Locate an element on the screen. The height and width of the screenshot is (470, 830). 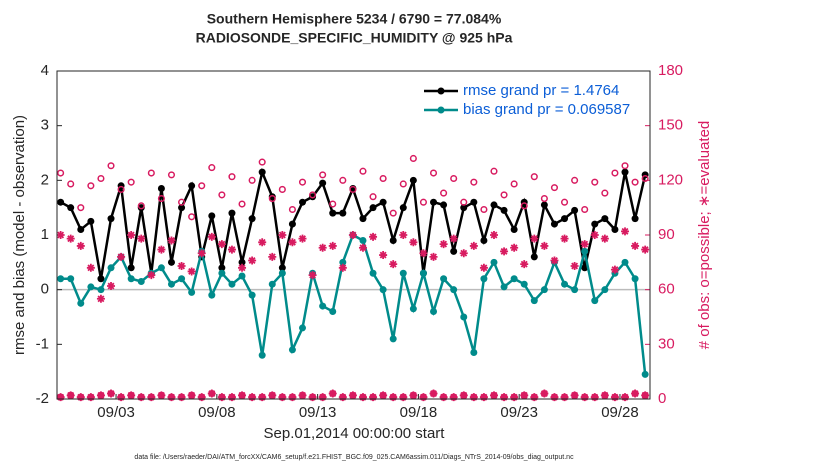
y-tick-label: 3 is located at coordinates (45, 125).